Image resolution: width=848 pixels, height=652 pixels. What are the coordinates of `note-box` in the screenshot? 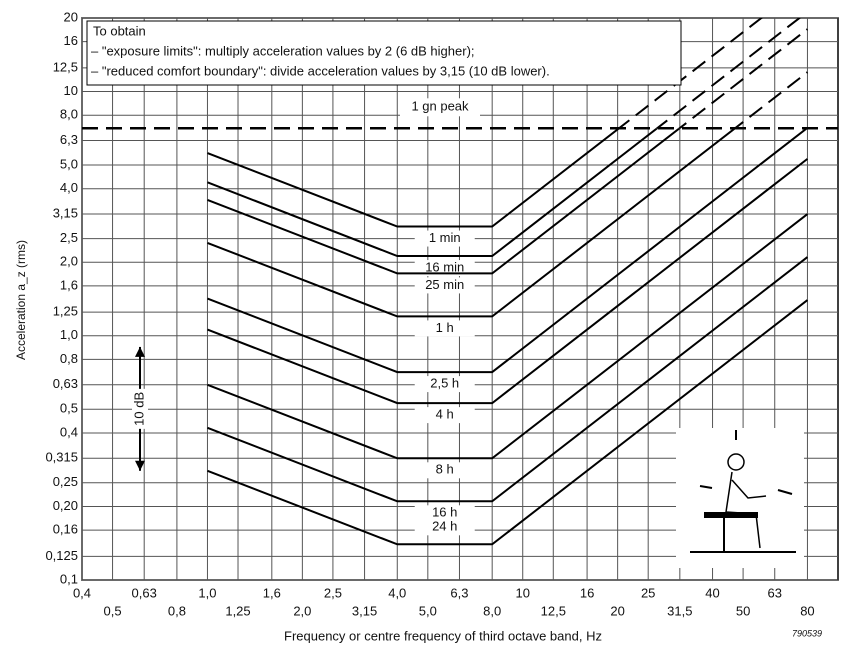 It's located at (384, 53).